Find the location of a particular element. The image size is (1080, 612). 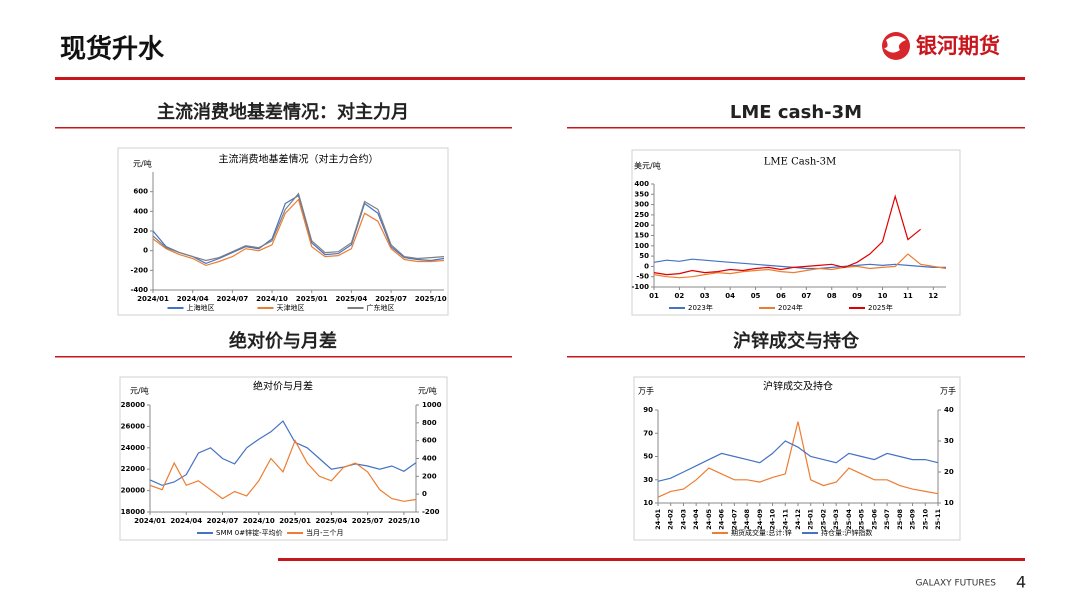

y2-axis-label: 万手 is located at coordinates (948, 391).